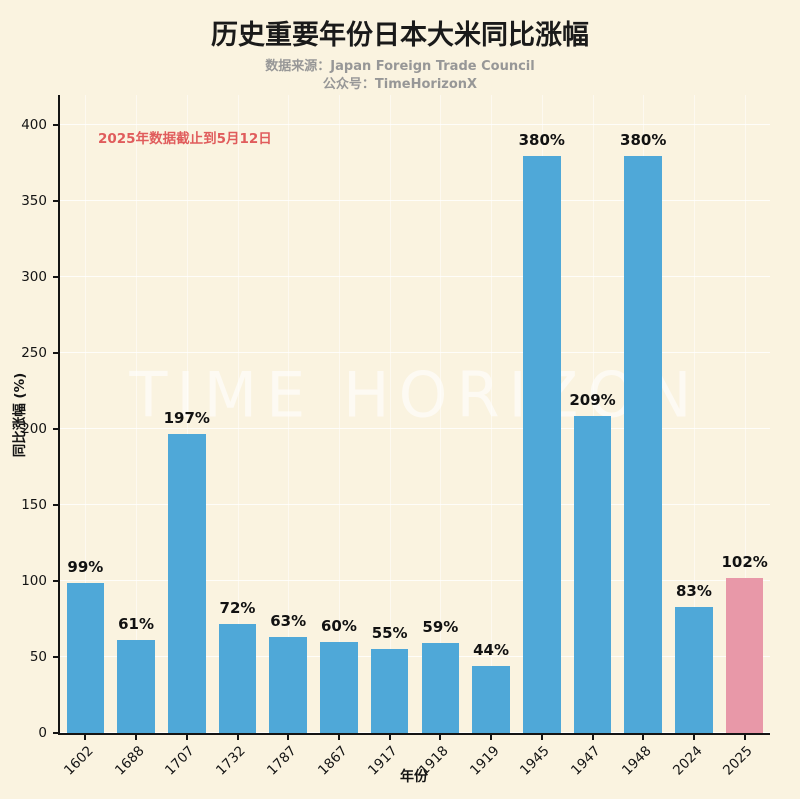  I want to click on bar-value-label: 197%, so click(186, 417).